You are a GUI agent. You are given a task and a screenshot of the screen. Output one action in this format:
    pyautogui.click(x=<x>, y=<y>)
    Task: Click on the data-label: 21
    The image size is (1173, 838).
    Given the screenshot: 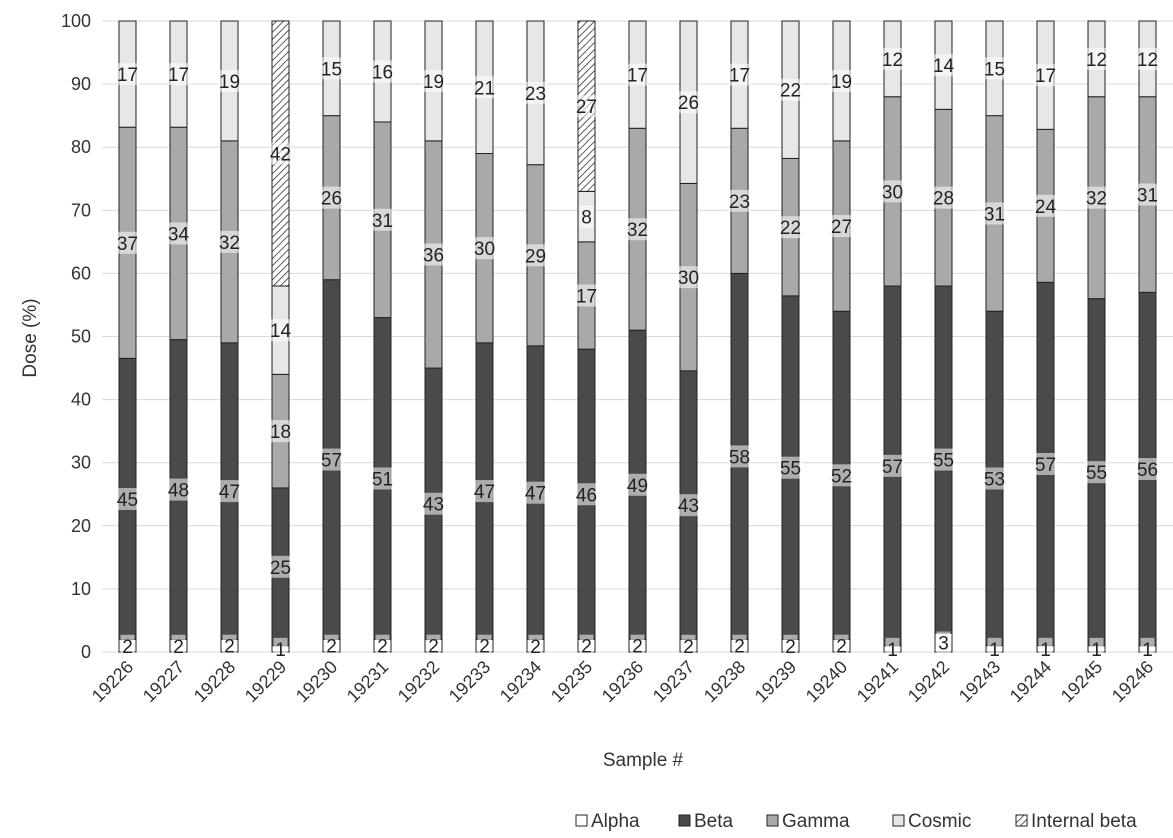 What is the action you would take?
    pyautogui.click(x=484, y=88)
    